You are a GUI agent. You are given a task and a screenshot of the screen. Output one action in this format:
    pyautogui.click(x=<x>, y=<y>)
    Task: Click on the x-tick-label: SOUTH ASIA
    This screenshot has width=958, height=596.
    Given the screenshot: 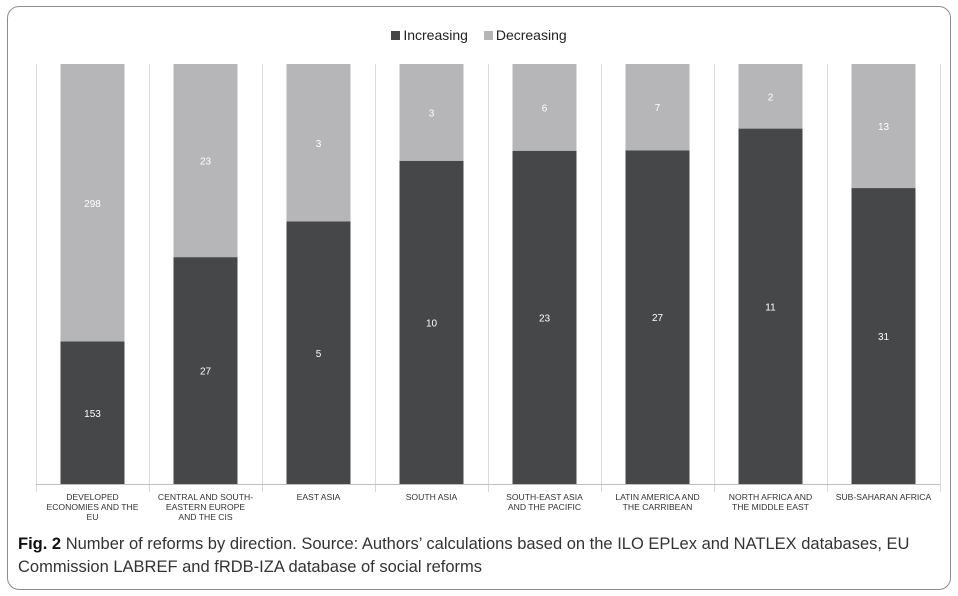 What is the action you would take?
    pyautogui.click(x=432, y=497)
    